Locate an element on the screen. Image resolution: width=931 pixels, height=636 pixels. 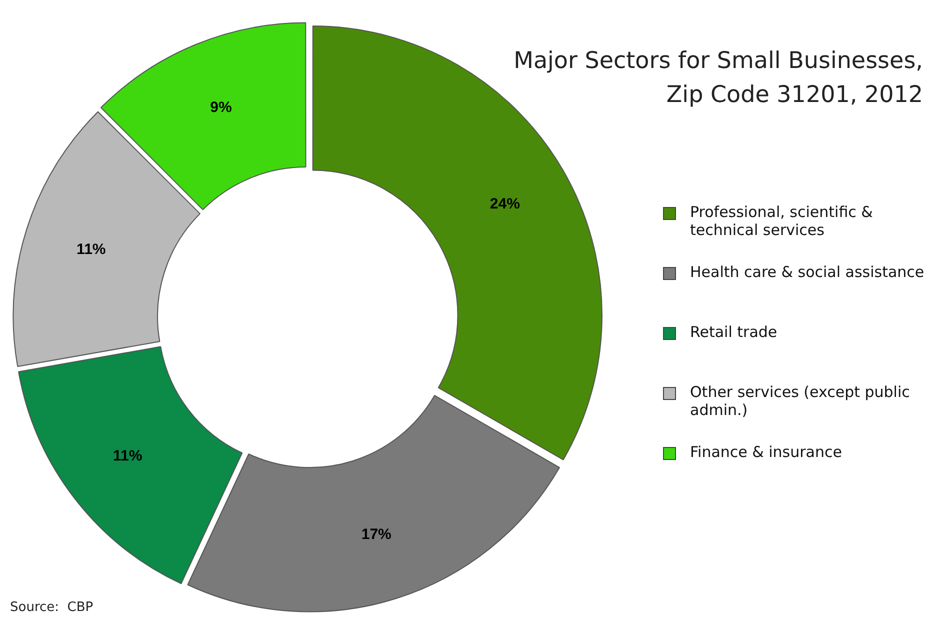
text: Major Sectors for Small Businesses, Zip Code 31201, 2012 is located at coordinates (717, 78).